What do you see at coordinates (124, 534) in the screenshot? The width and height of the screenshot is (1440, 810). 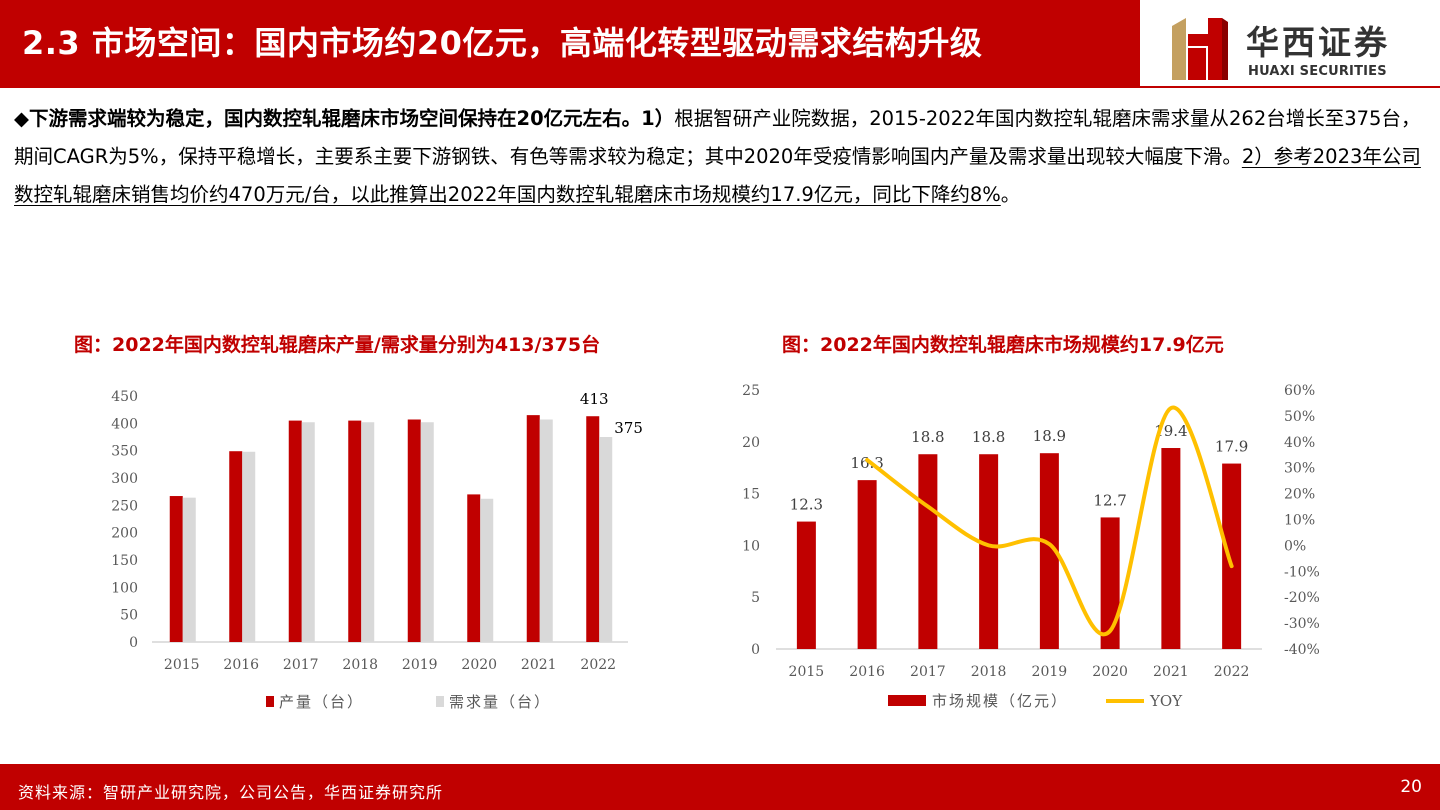 I see `chart1-y-tick: 200` at bounding box center [124, 534].